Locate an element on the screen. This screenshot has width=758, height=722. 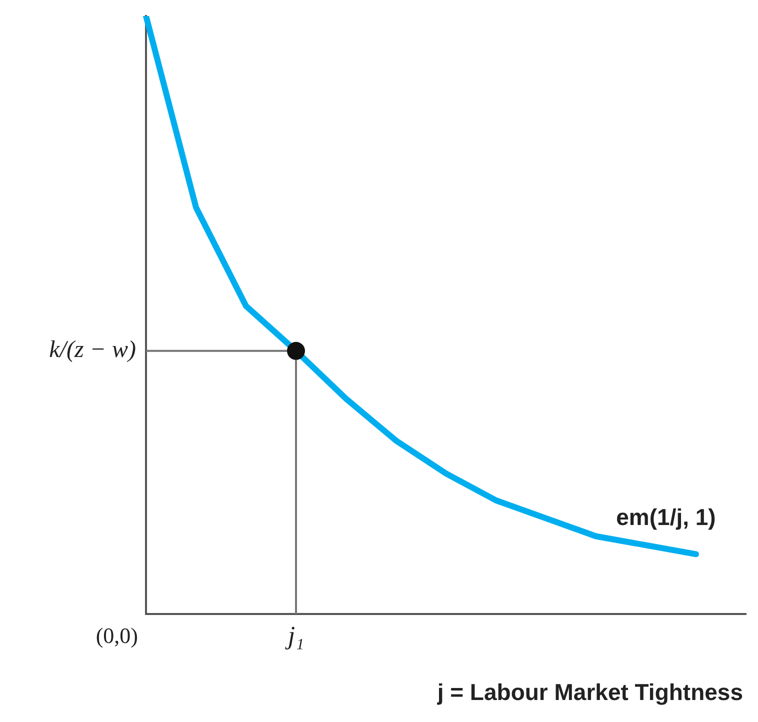
ref-line-label: k/(z − w) is located at coordinates (92, 350).